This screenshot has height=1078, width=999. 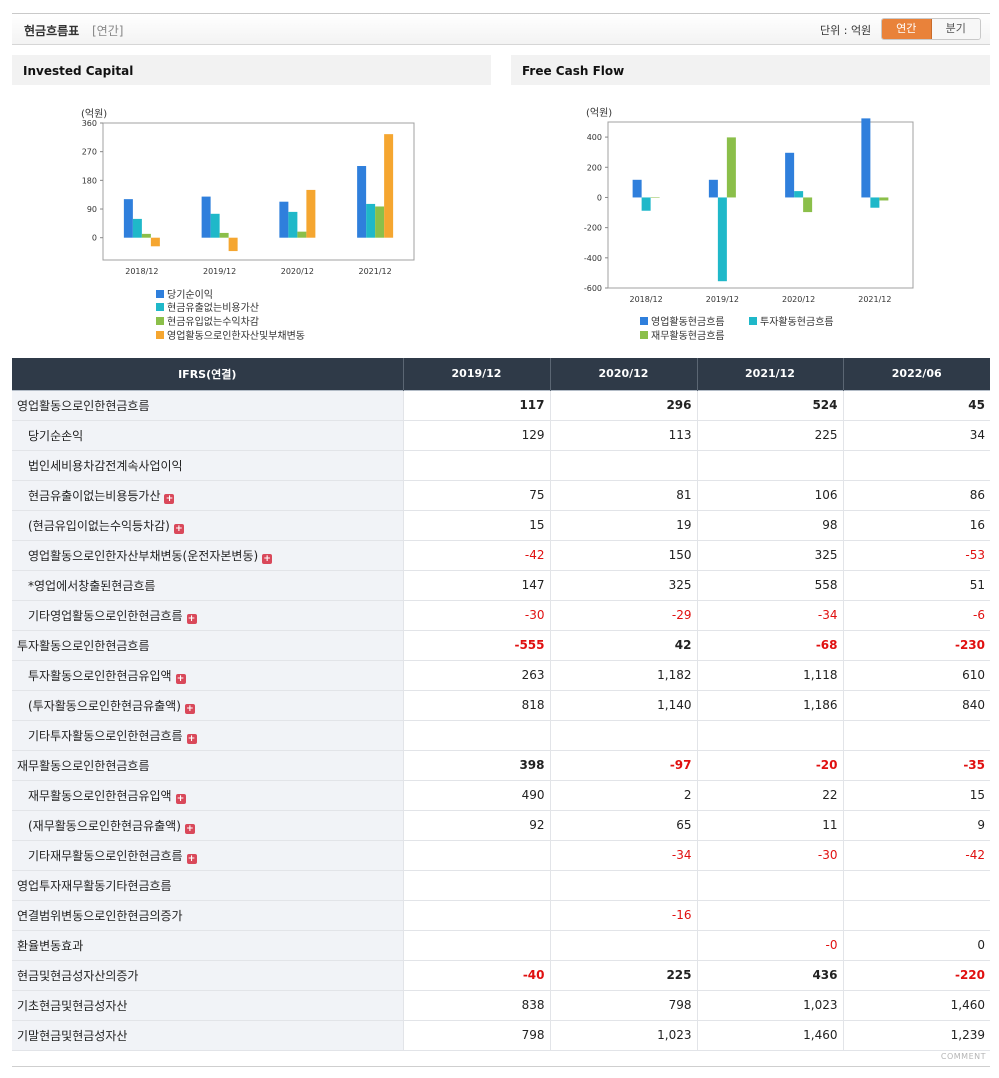 What do you see at coordinates (688, 335) in the screenshot?
I see `legend-entry: 재무활동현금흐름` at bounding box center [688, 335].